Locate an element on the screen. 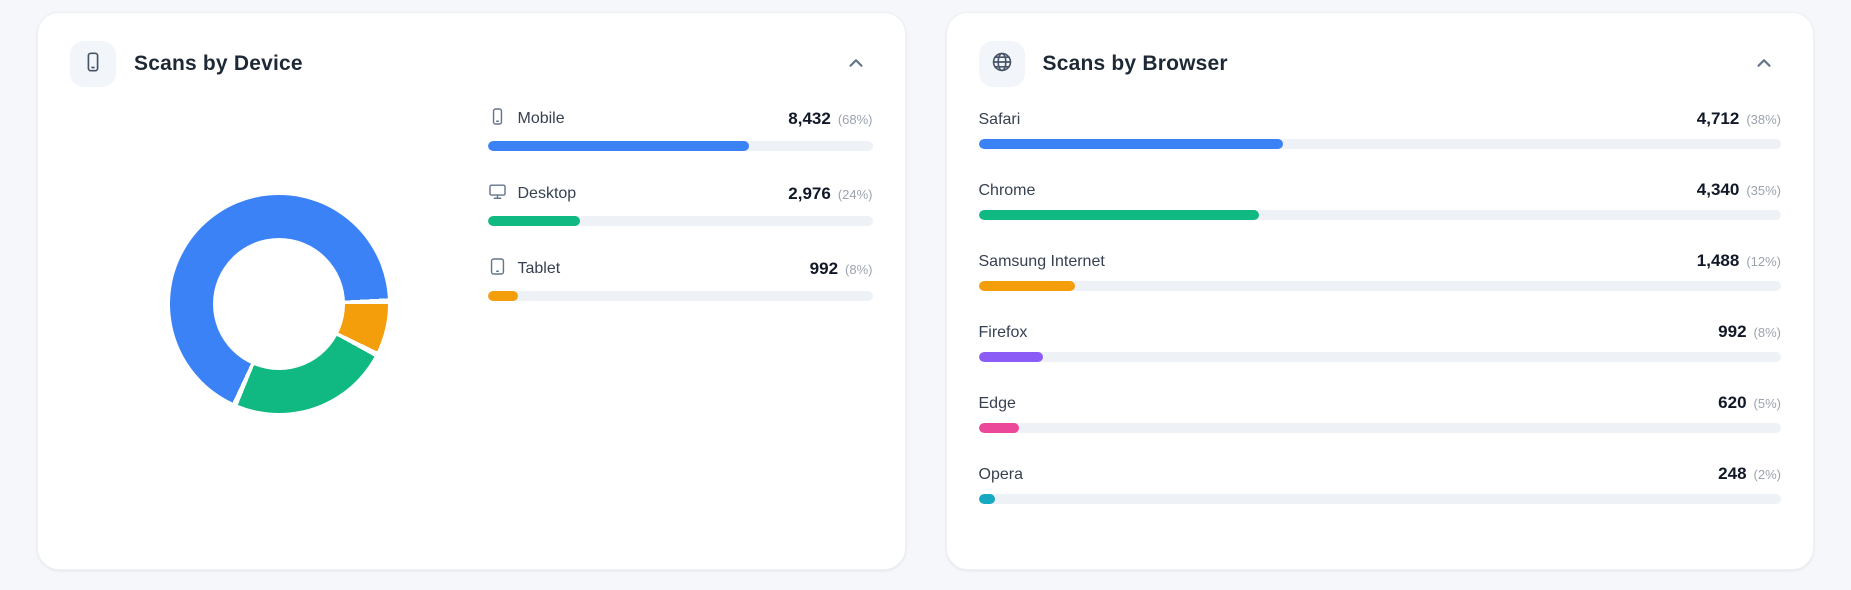  browser-row-samsung-internet: Samsung Internet 1,488 (12%) is located at coordinates (1380, 271).